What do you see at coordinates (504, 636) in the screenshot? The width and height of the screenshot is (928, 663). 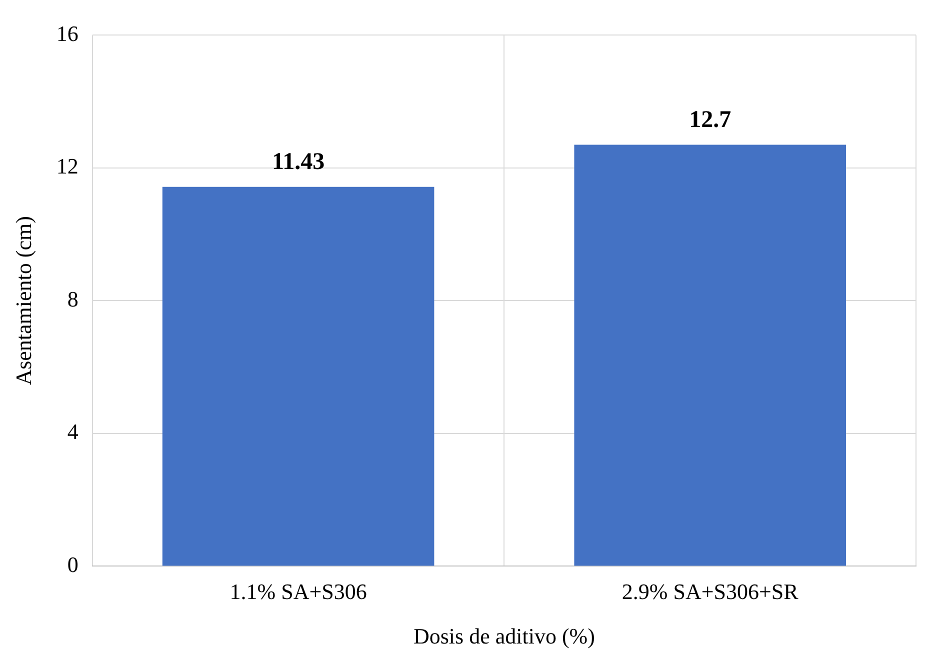 I see `x-axis-title: Dosis de aditivo (%)` at bounding box center [504, 636].